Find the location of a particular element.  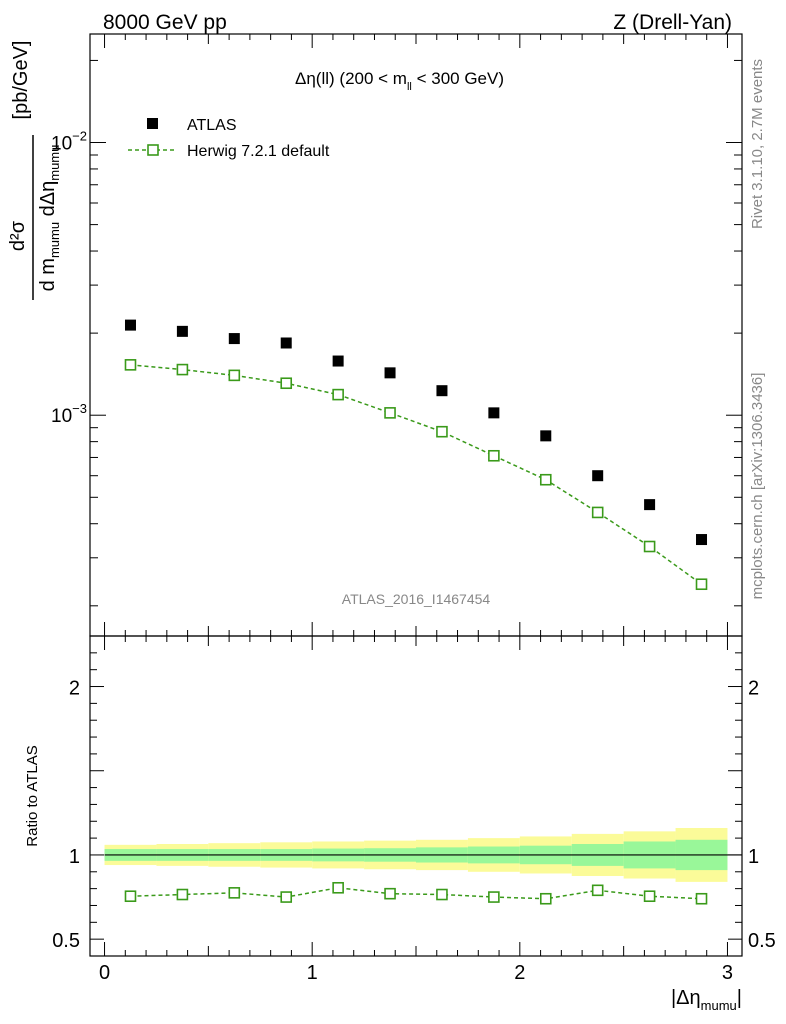

main-ytick-label-2: 10⁻³ is located at coordinates (69, 414).